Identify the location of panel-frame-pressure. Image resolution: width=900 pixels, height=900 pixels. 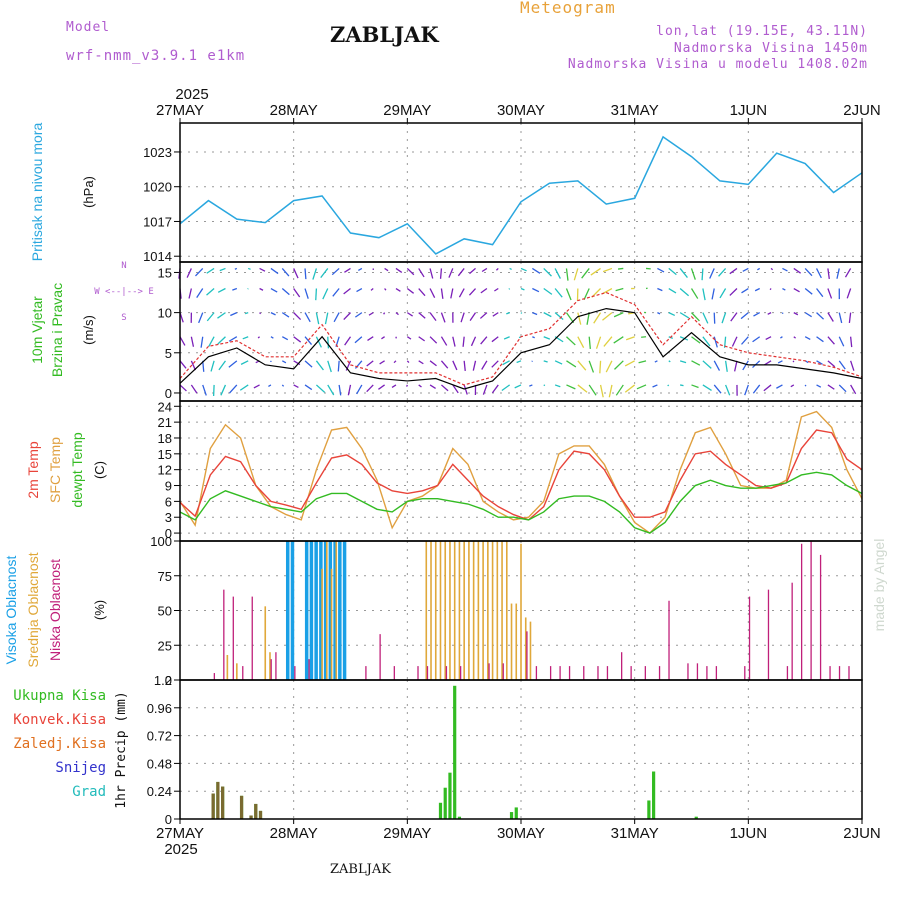
(521, 192).